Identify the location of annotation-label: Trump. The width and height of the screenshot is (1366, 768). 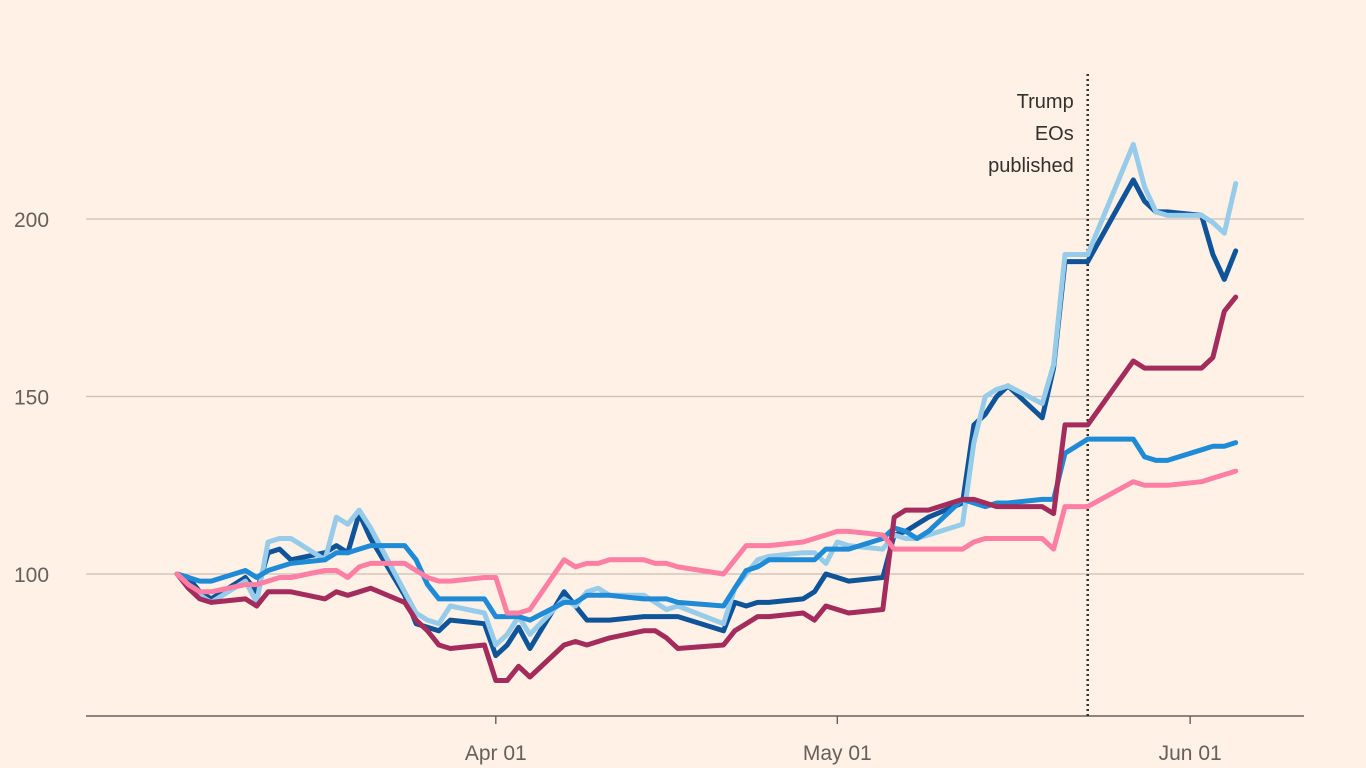
(1045, 102).